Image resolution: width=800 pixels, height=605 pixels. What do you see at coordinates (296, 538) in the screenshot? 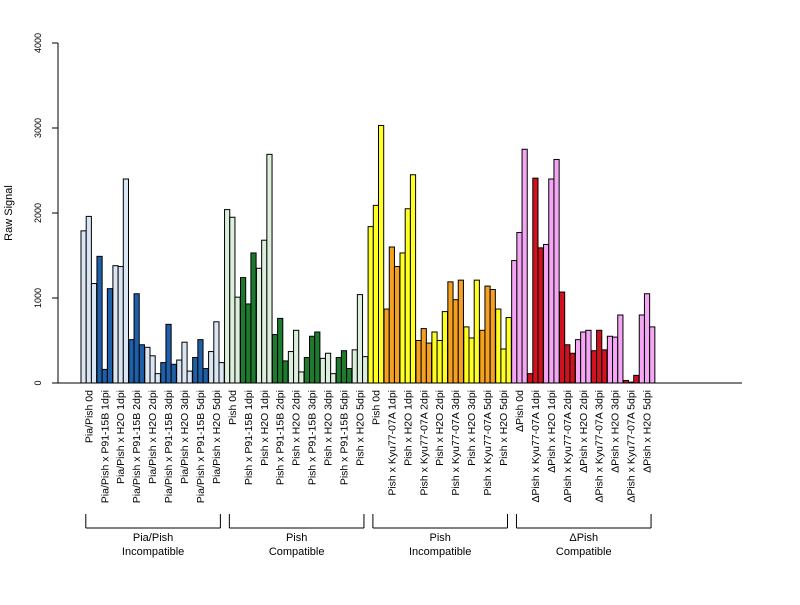
I see `group-label: Pish` at bounding box center [296, 538].